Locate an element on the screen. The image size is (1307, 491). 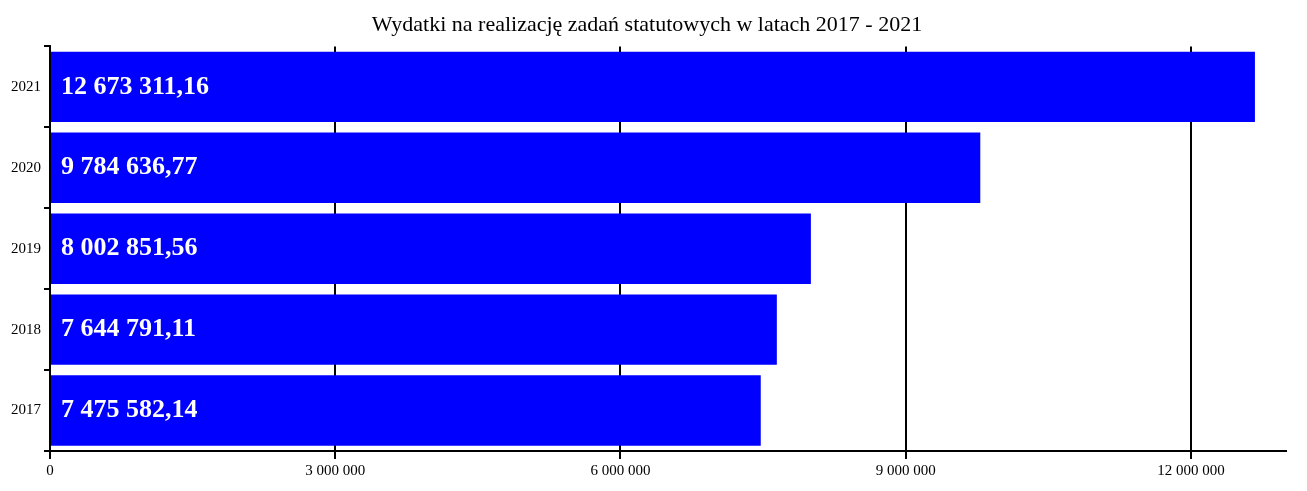
x-tick-label: 0 is located at coordinates (50, 469).